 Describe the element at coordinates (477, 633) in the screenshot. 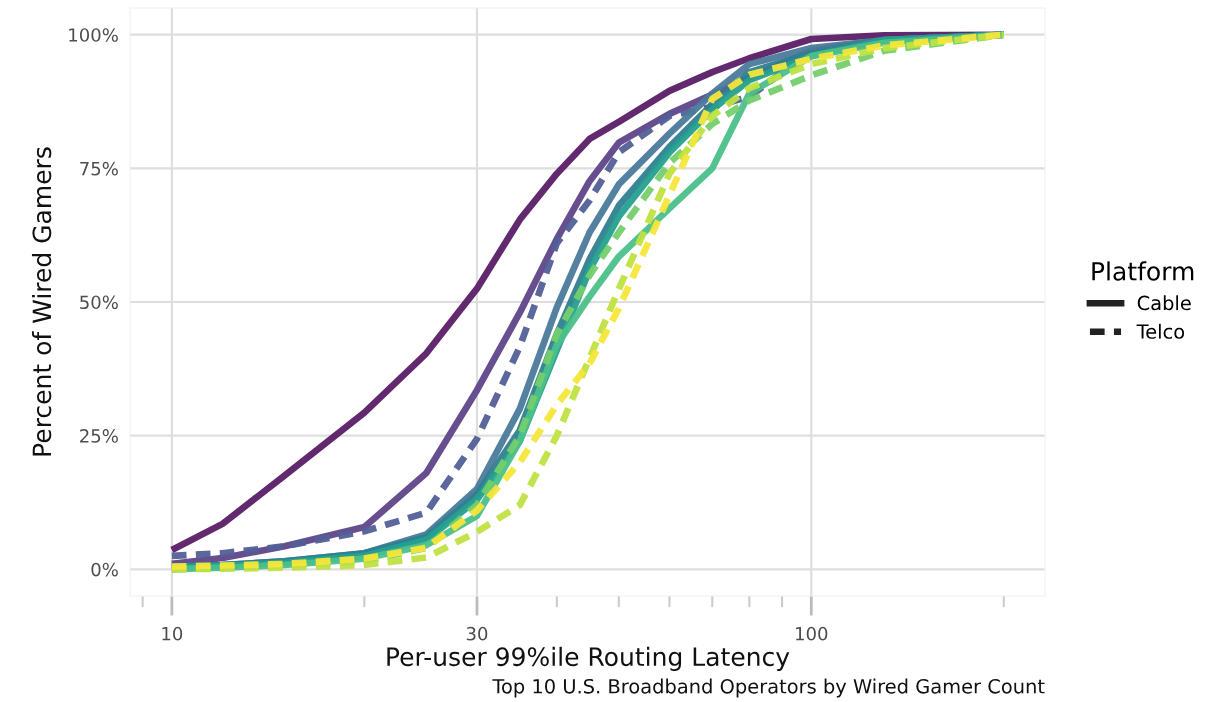

I see `x-tick-label: 30` at that location.